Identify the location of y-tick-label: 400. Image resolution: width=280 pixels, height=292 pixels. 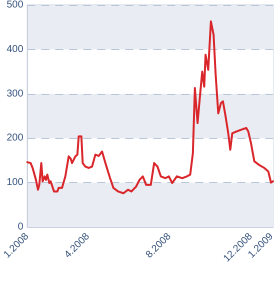
(15, 49).